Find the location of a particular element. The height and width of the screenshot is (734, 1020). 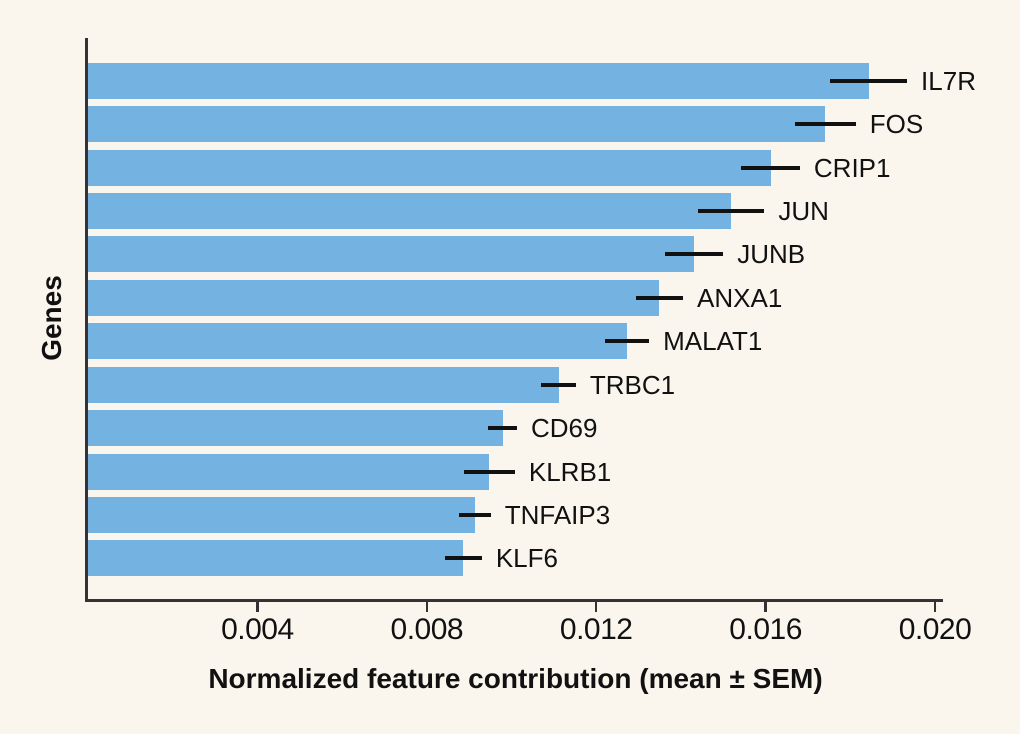

y-axis-label: Genes is located at coordinates (51, 318).